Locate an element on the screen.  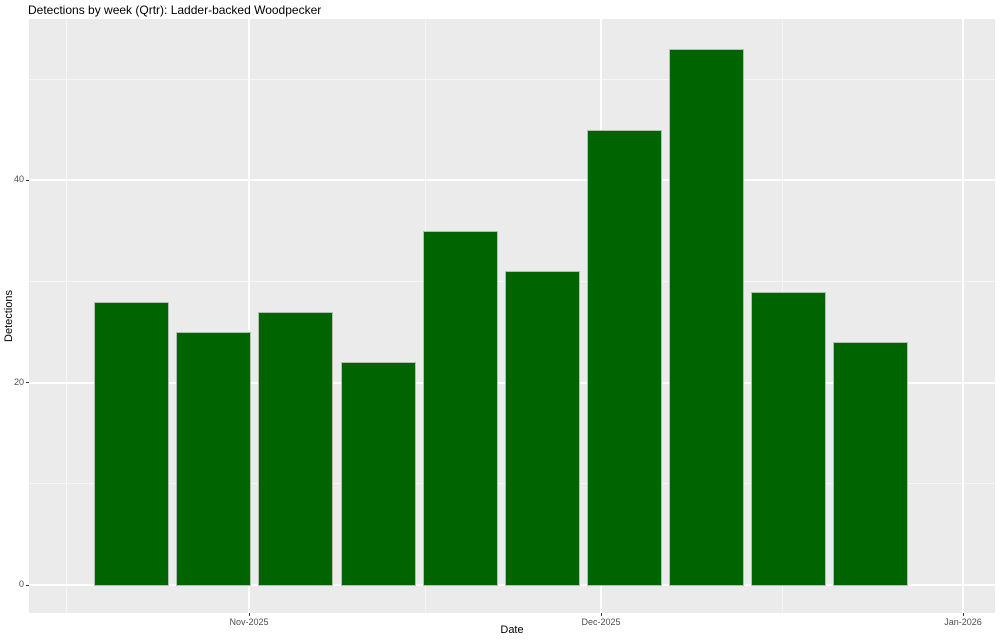
y-tick-label: 0 is located at coordinates (21, 584).